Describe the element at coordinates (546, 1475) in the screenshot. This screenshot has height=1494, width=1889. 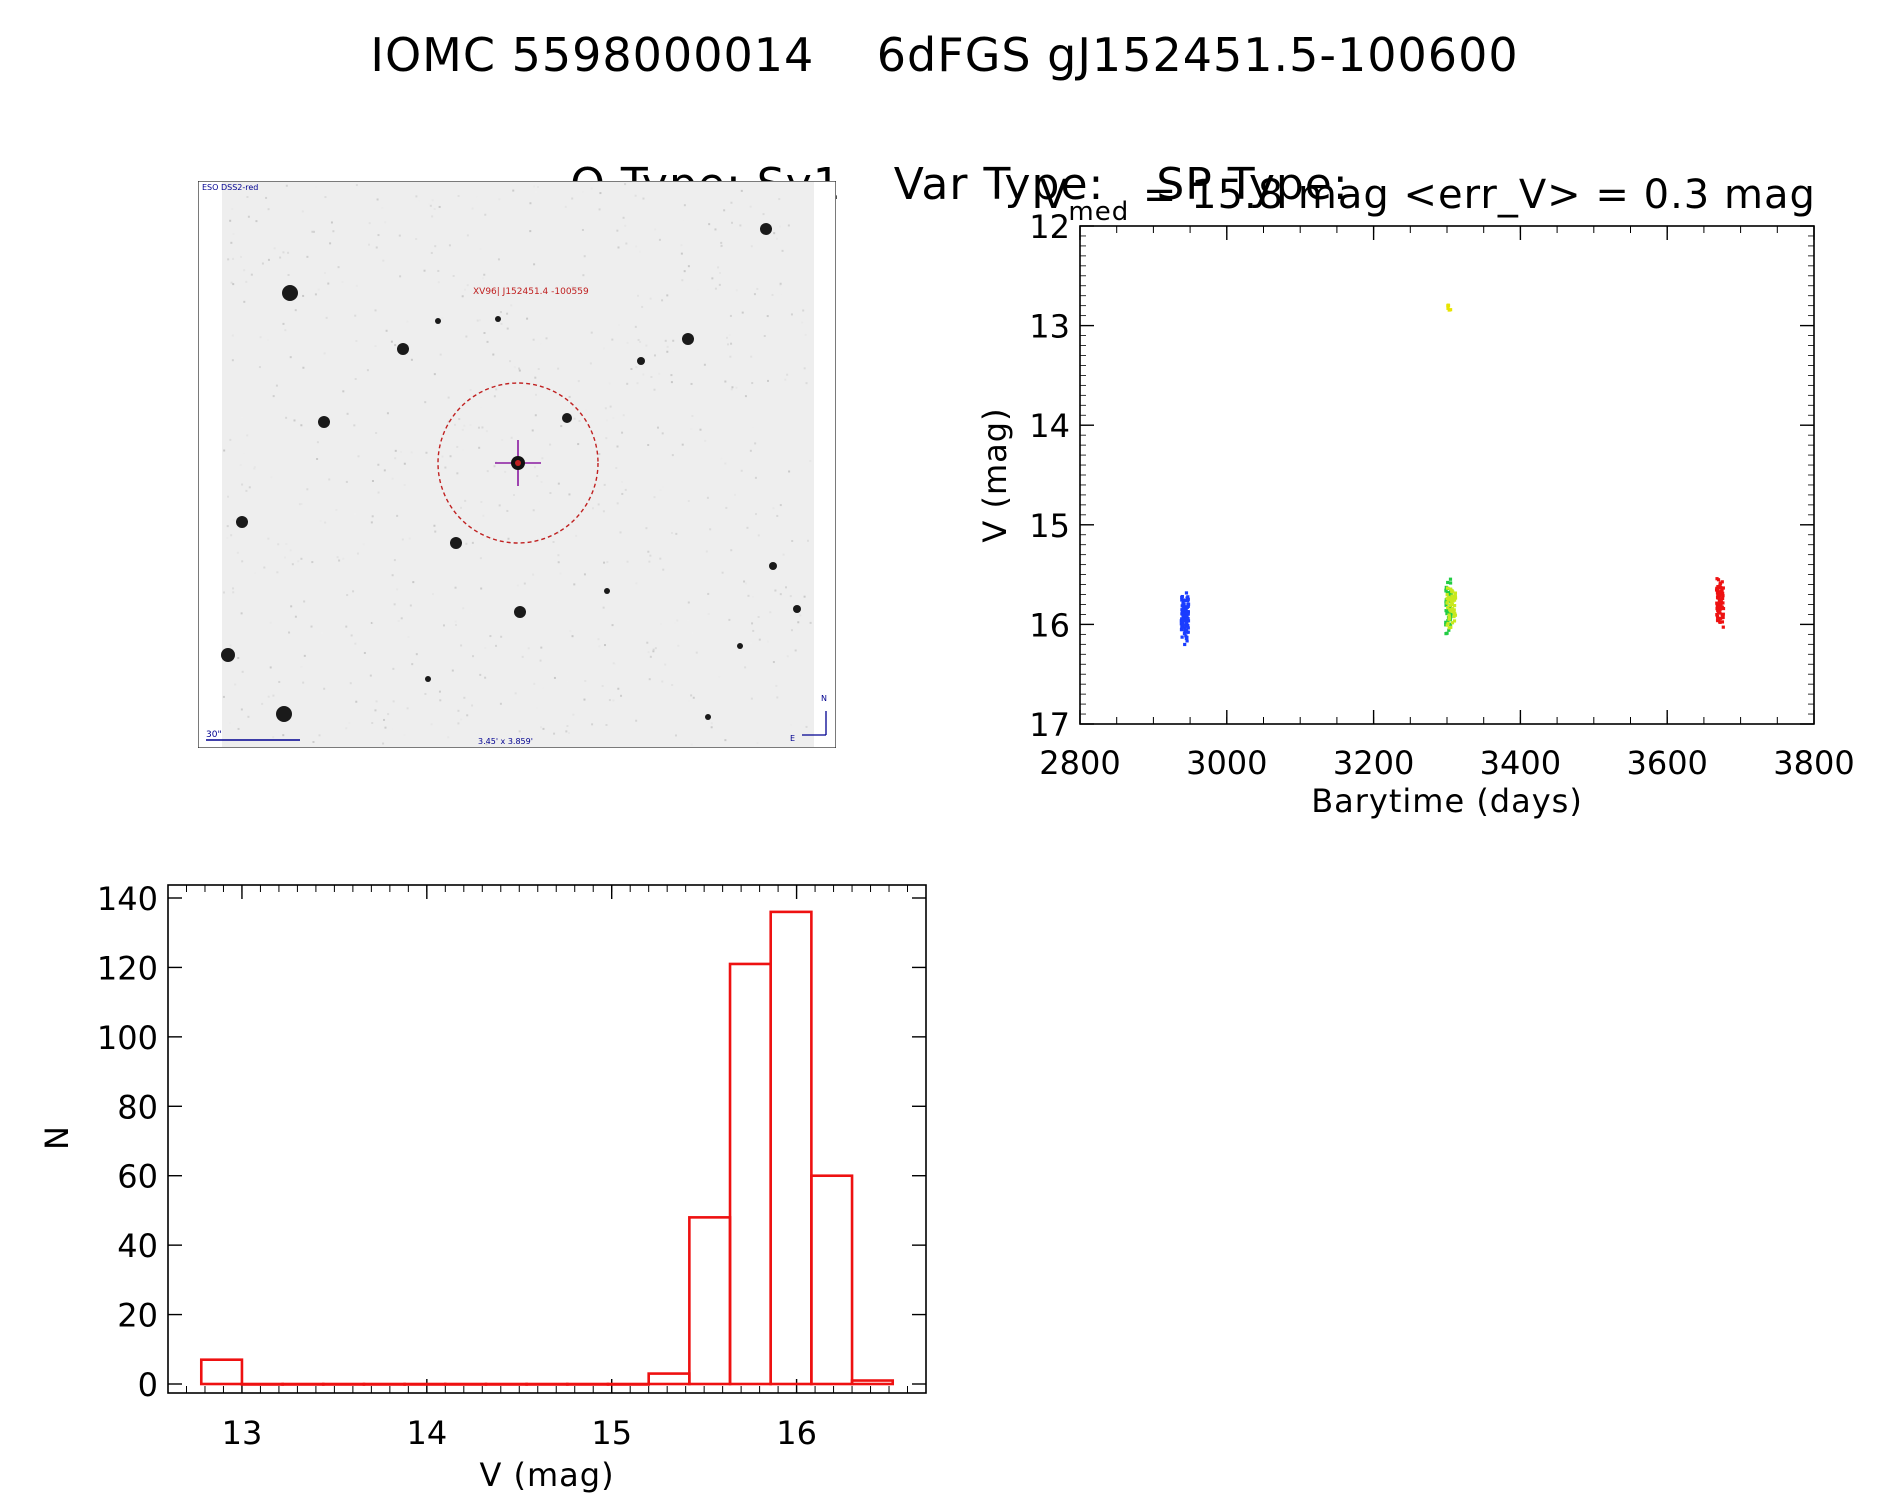
I see `histogram-xlabel: V (mag)` at that location.